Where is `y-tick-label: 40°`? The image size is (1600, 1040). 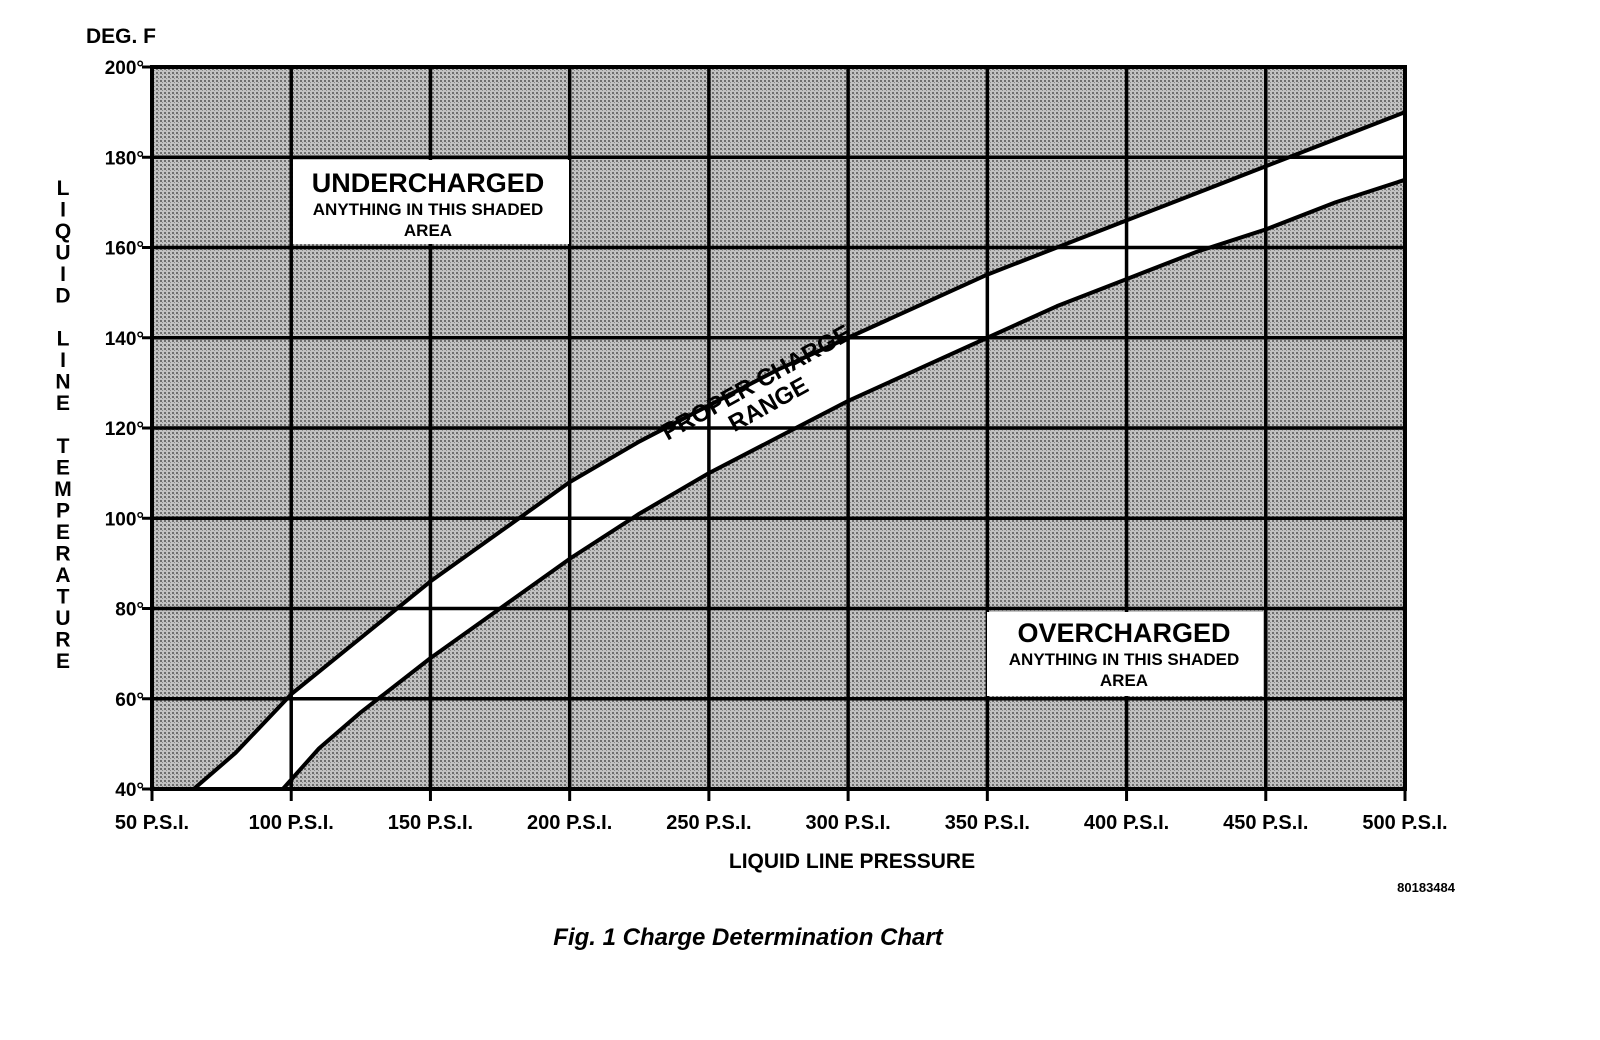 y-tick-label: 40° is located at coordinates (129, 790).